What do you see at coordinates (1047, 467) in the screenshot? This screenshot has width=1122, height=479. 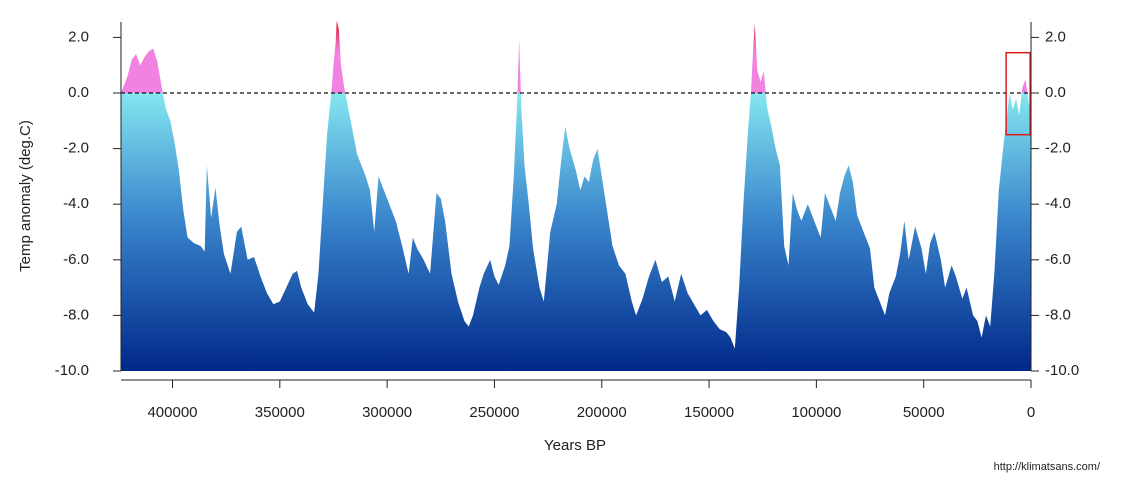 I see `source-note: http://klimatsans.com/` at bounding box center [1047, 467].